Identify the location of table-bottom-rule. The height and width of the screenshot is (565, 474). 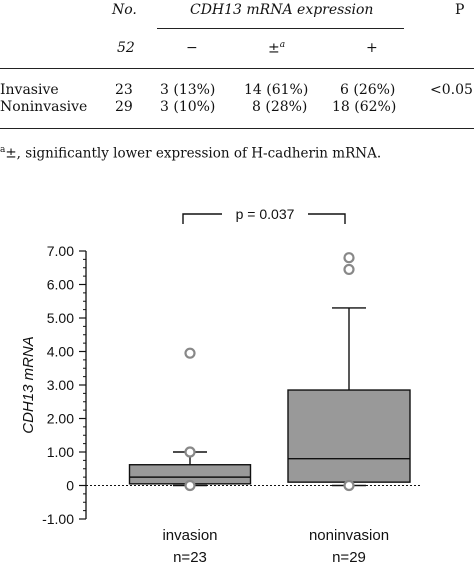
(237, 128).